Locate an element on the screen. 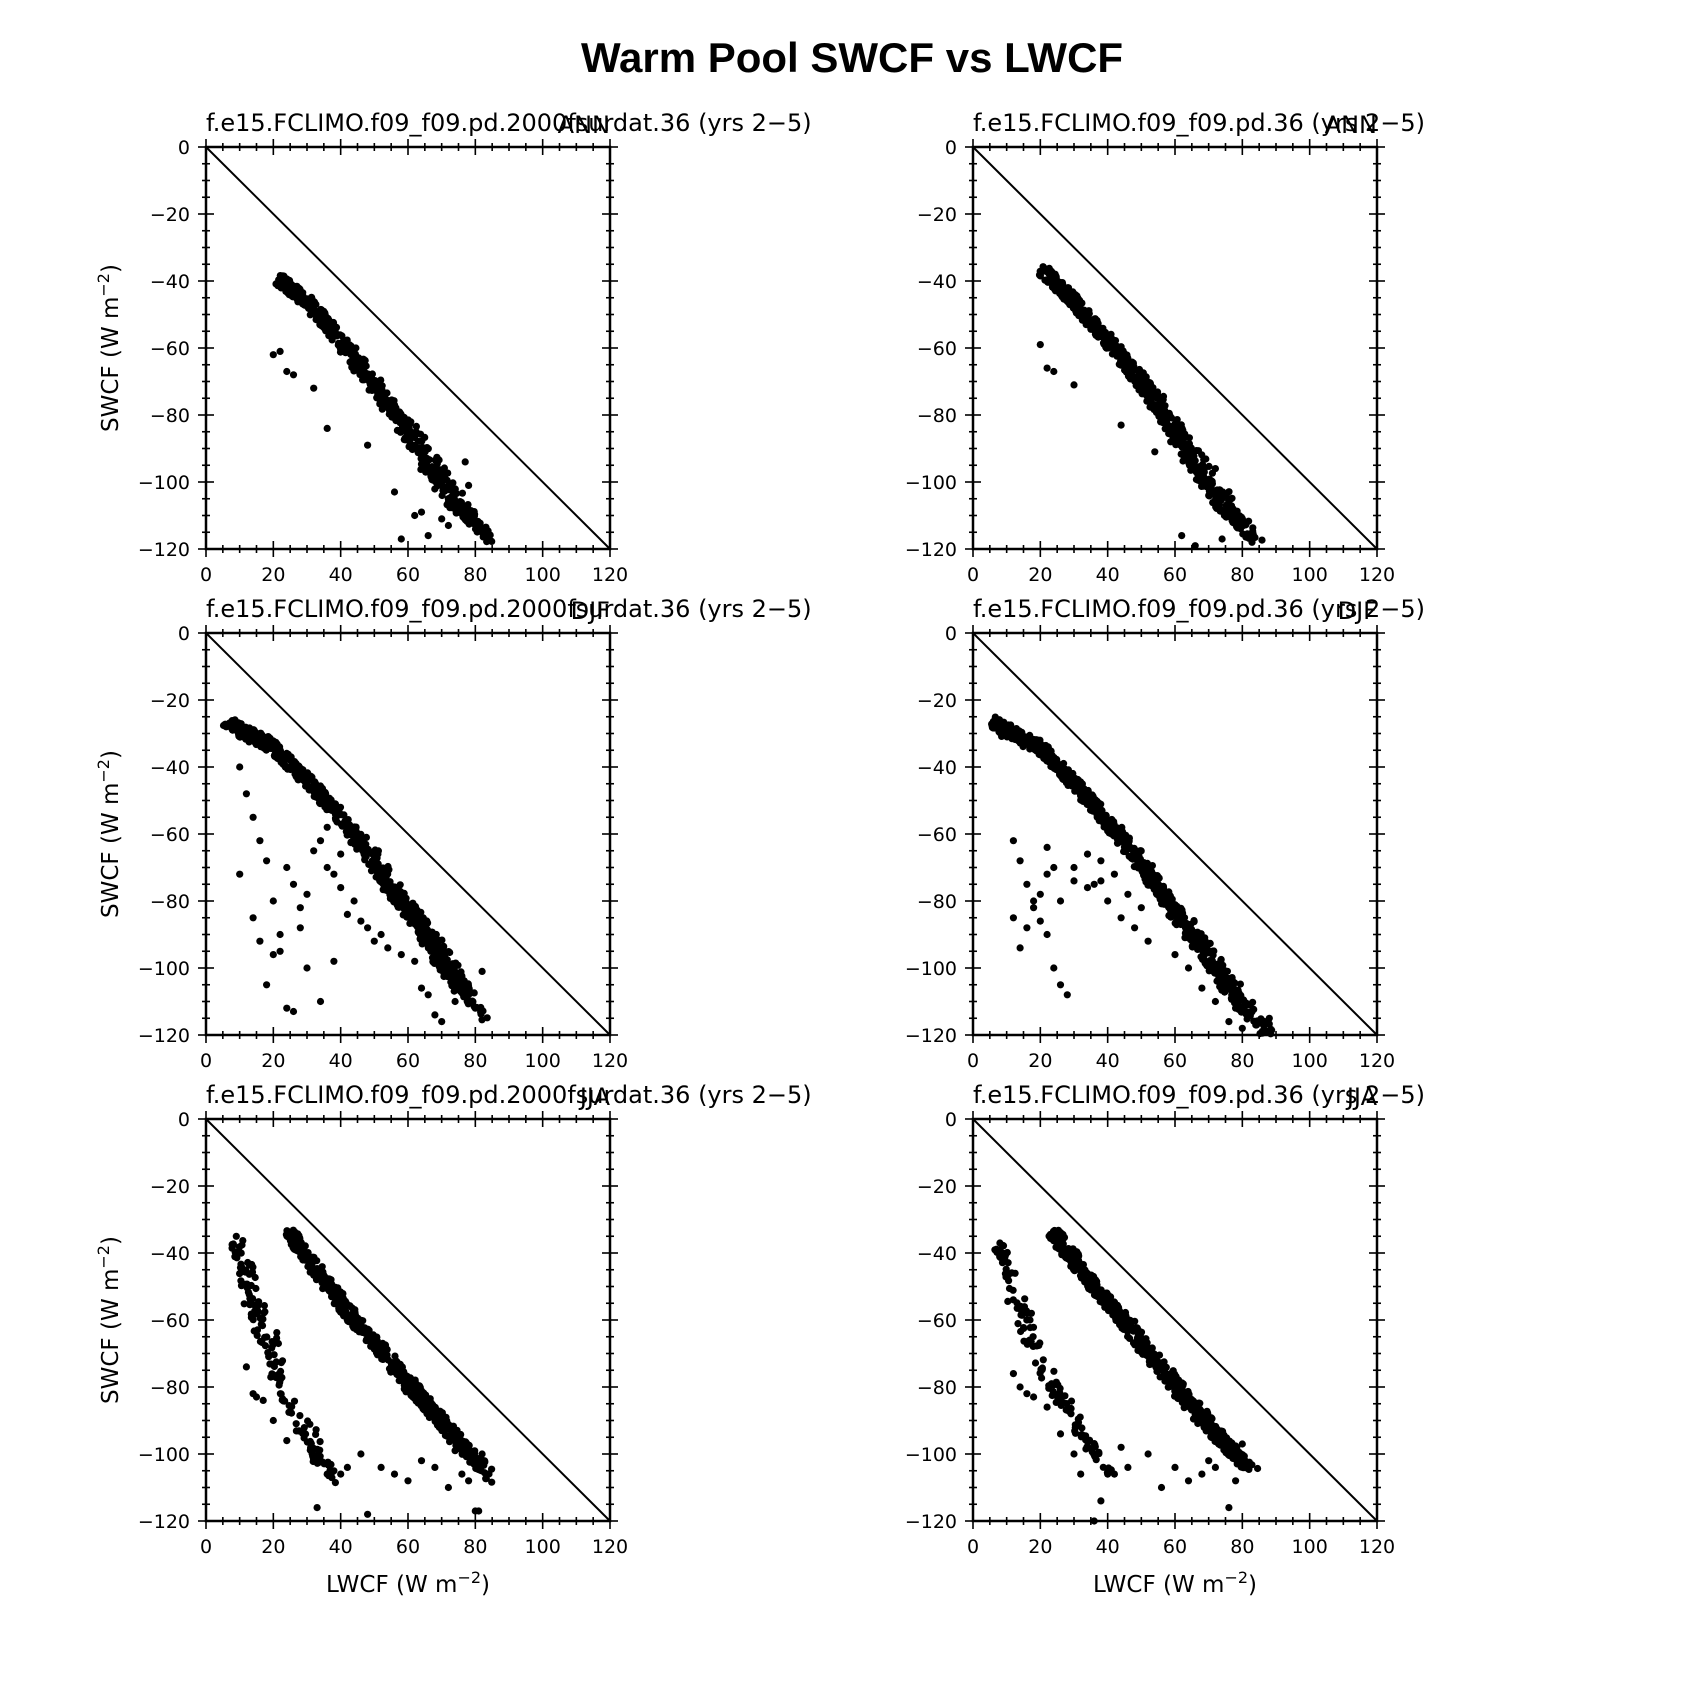 This screenshot has width=1685, height=1683. reference-line is located at coordinates (408, 834).